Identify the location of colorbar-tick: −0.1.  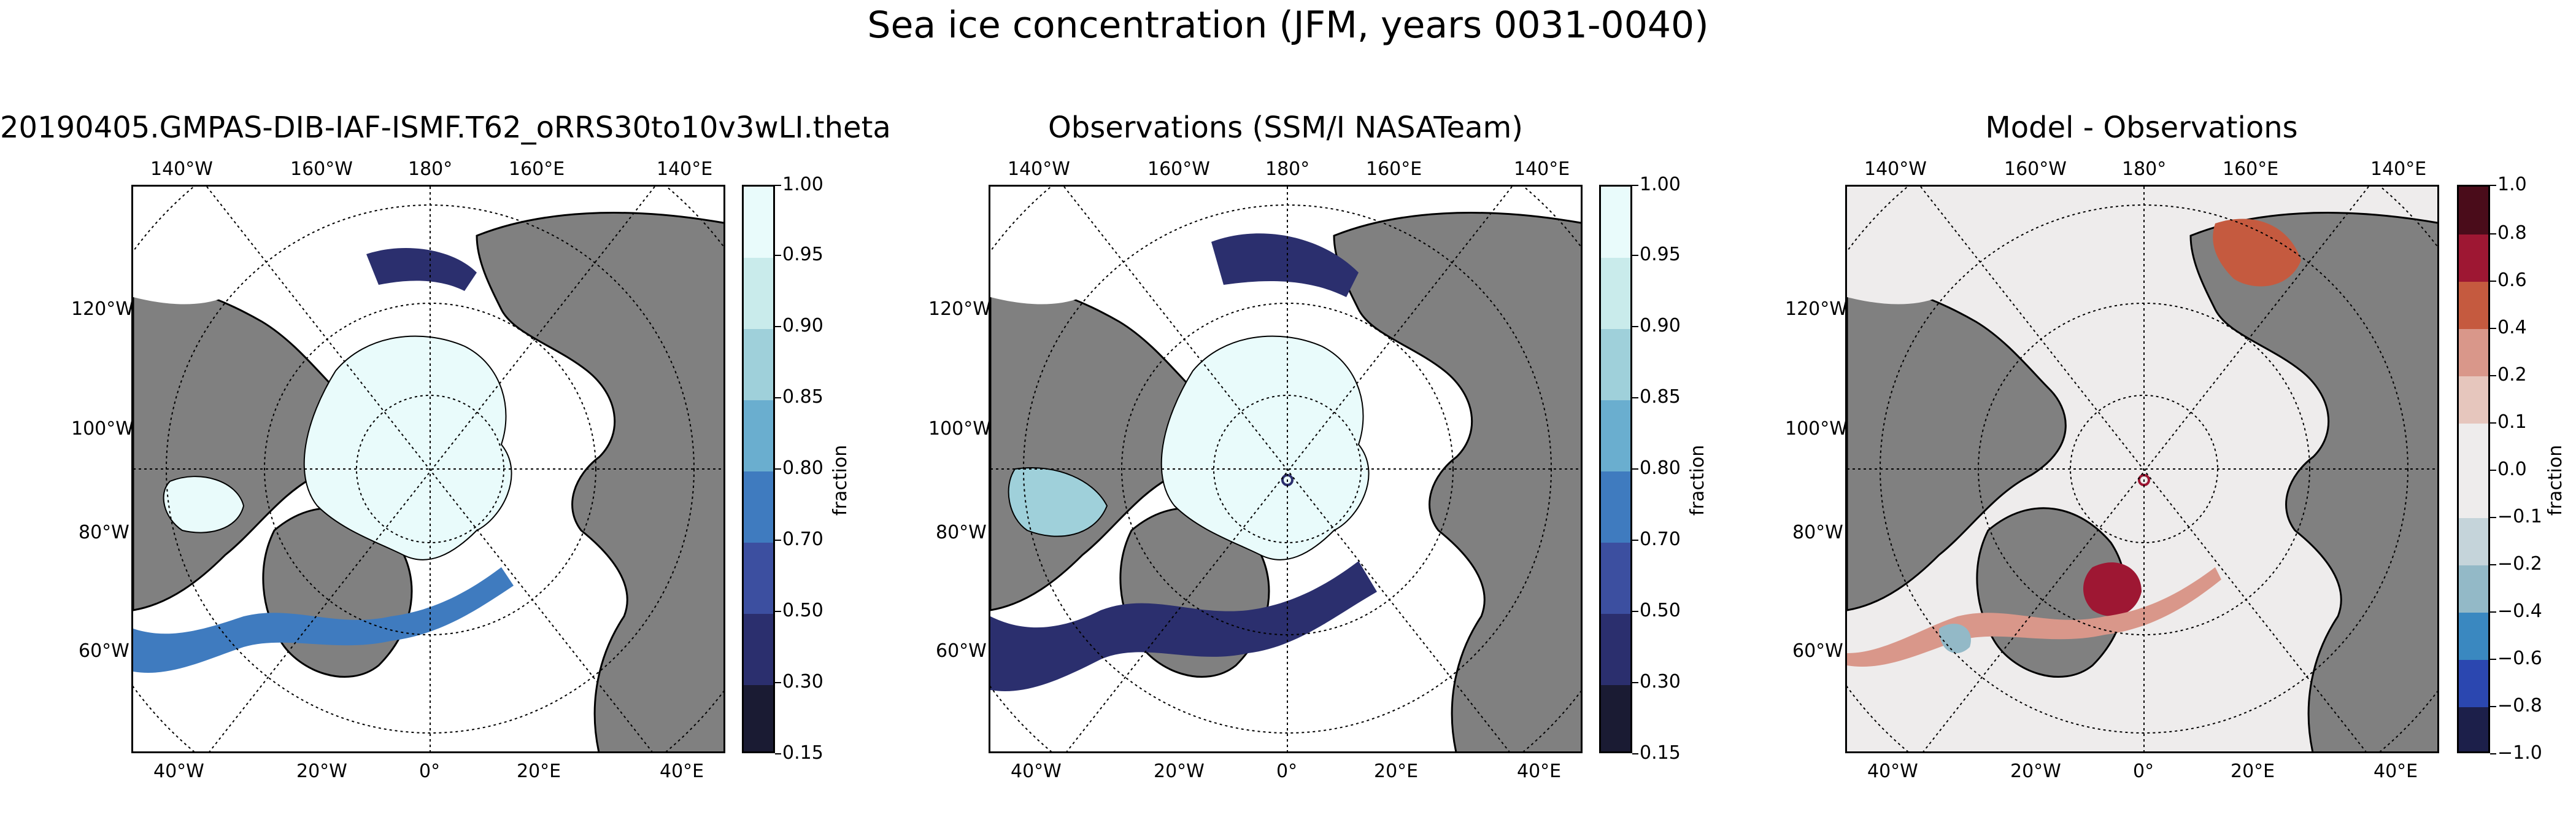
(2516, 516).